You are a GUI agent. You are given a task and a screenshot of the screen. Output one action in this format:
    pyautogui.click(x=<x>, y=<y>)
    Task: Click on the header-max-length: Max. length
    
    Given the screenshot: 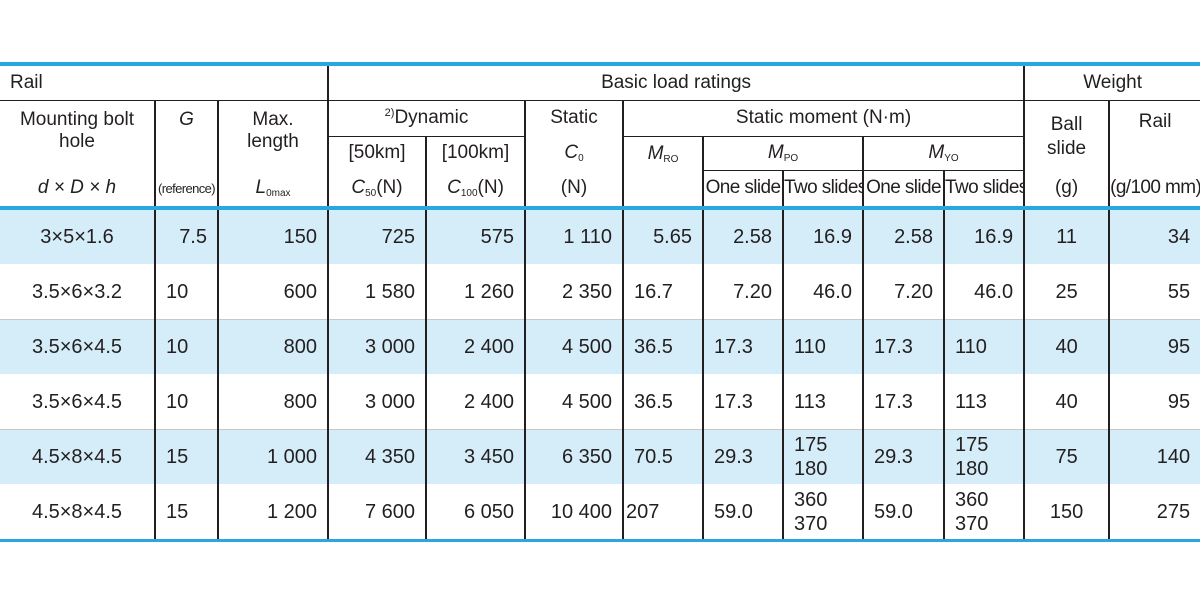 What is the action you would take?
    pyautogui.click(x=272, y=134)
    